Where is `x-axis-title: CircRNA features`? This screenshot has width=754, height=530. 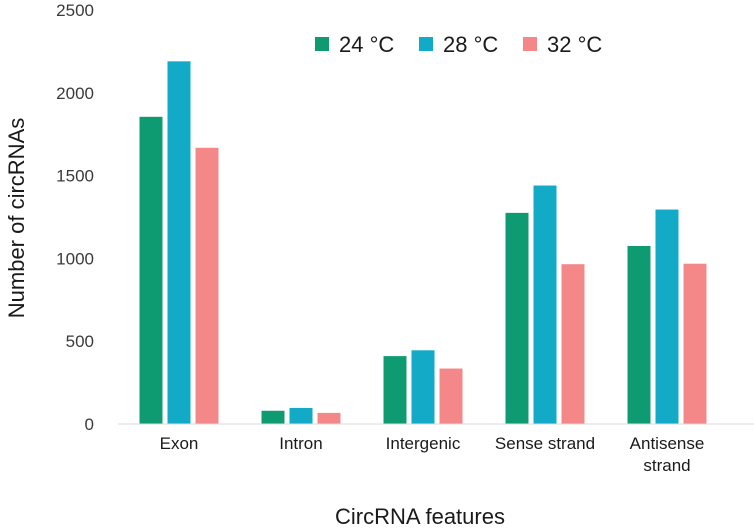 x-axis-title: CircRNA features is located at coordinates (420, 516).